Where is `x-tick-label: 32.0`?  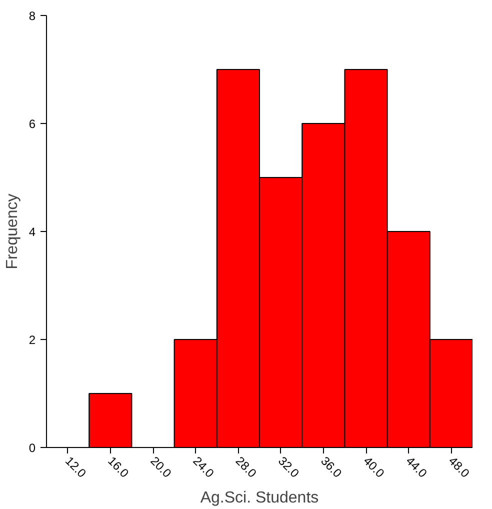
x-tick-label: 32.0 is located at coordinates (288, 467).